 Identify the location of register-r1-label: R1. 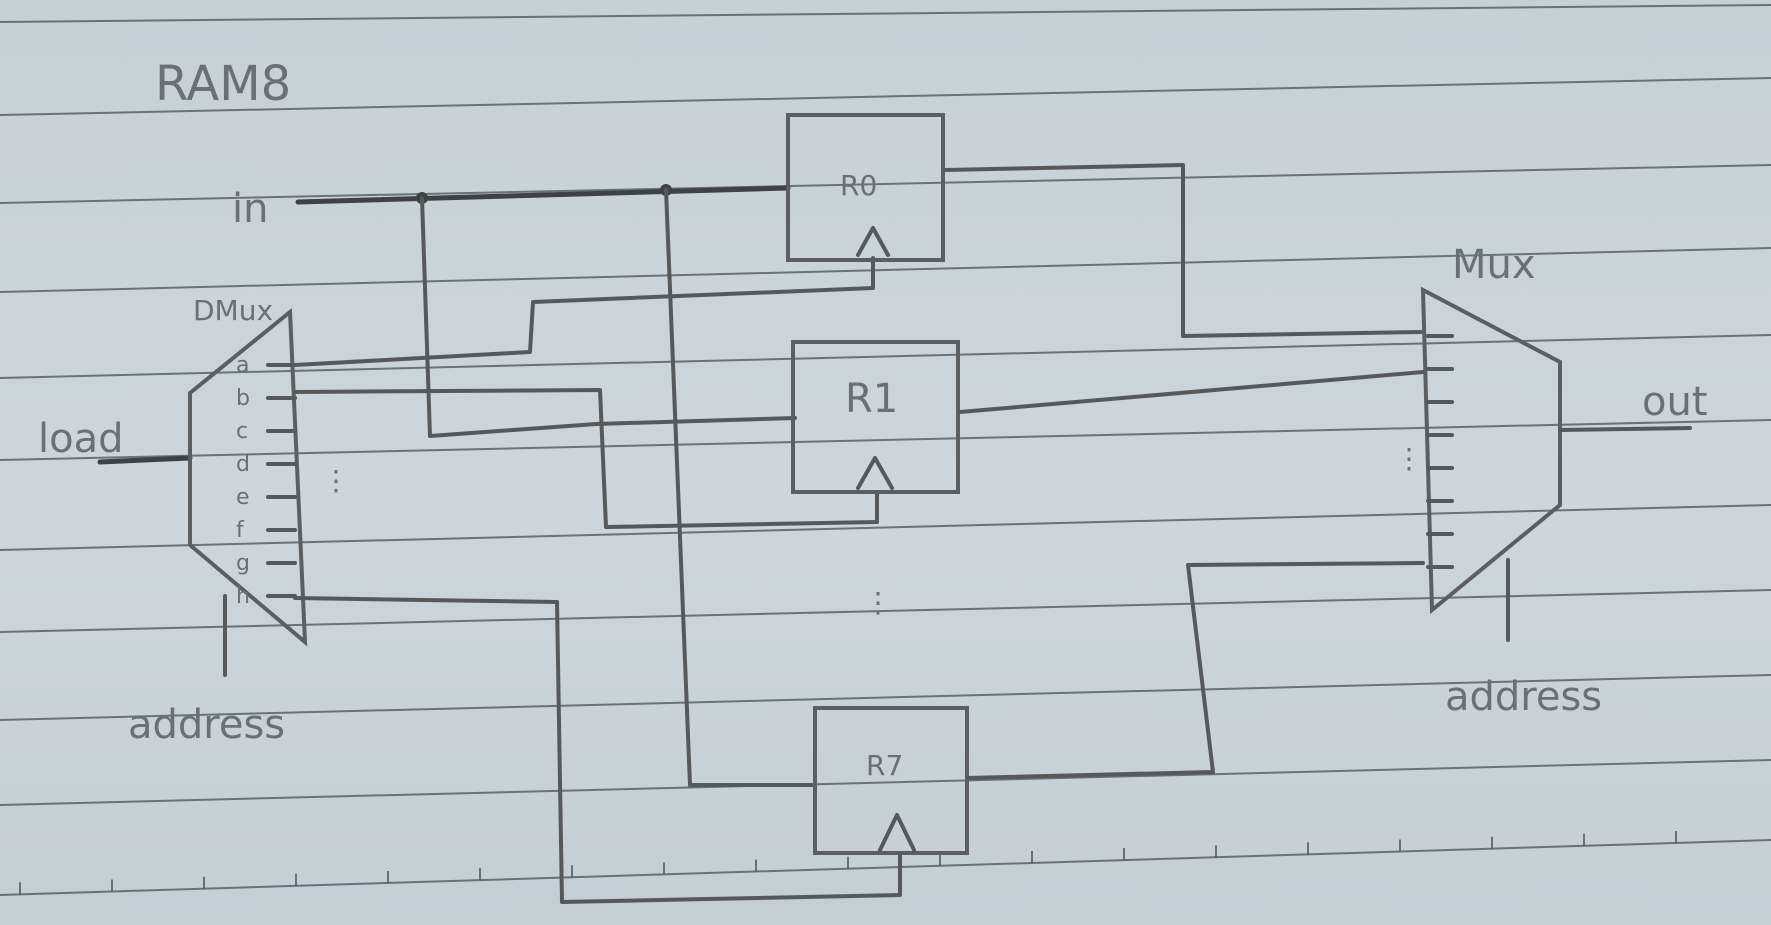
(871, 399).